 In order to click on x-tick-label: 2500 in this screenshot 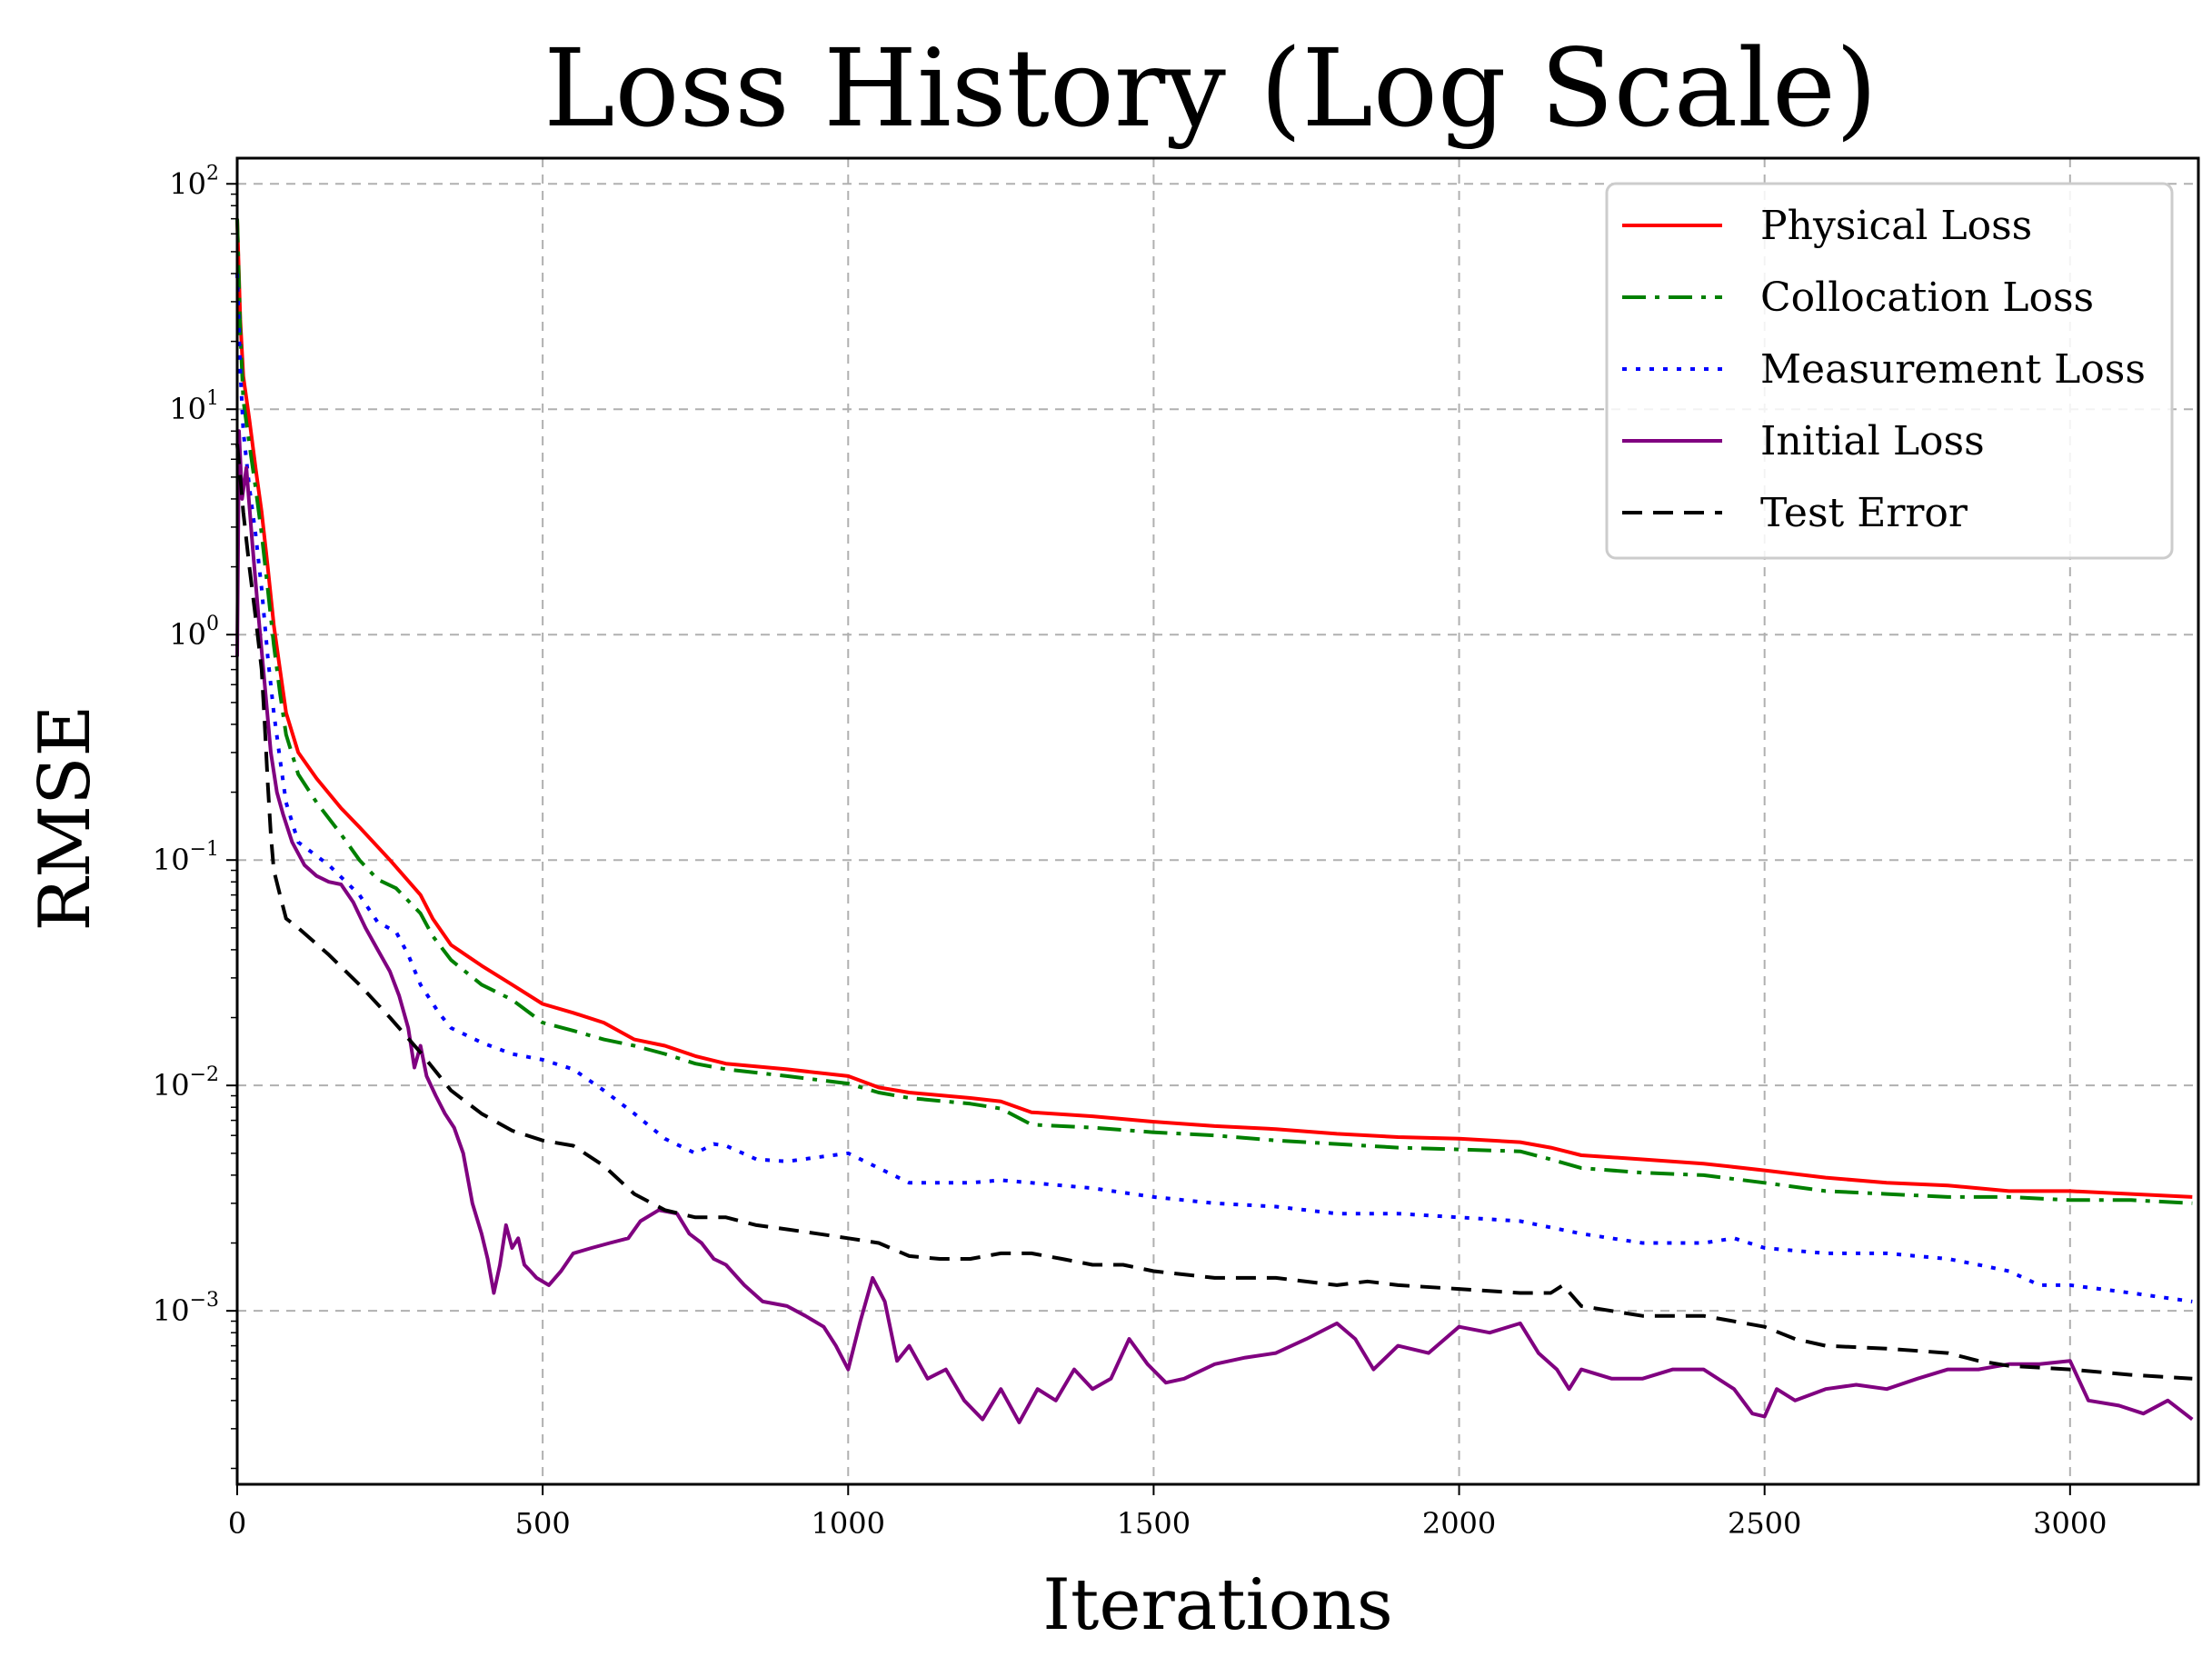, I will do `click(1764, 1523)`.